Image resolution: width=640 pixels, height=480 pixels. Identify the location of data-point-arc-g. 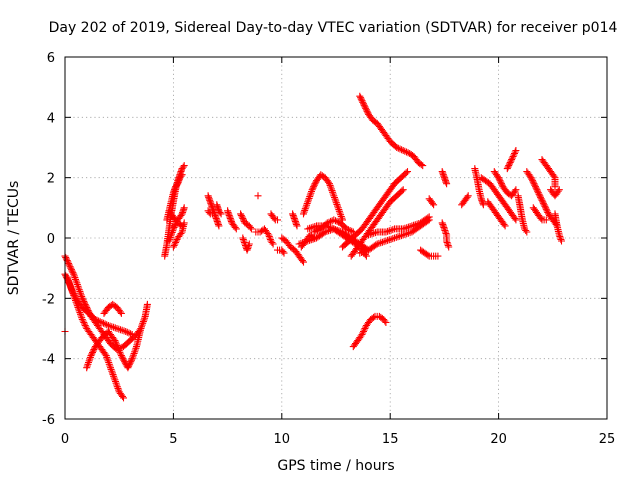
(183, 167).